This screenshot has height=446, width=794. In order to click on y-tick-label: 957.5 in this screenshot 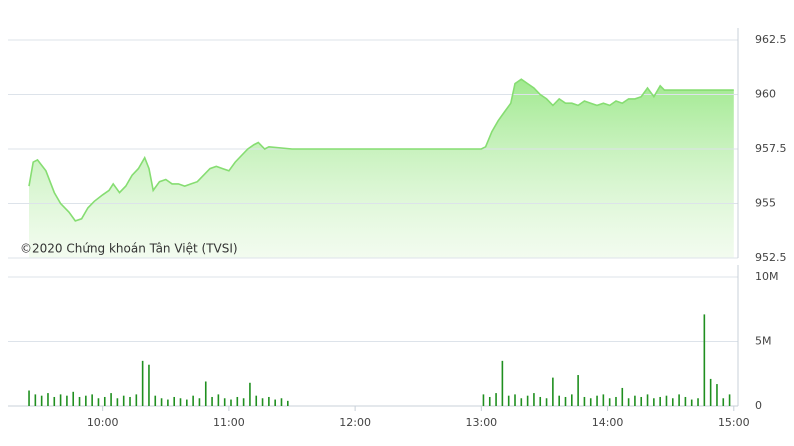, I will do `click(771, 148)`.